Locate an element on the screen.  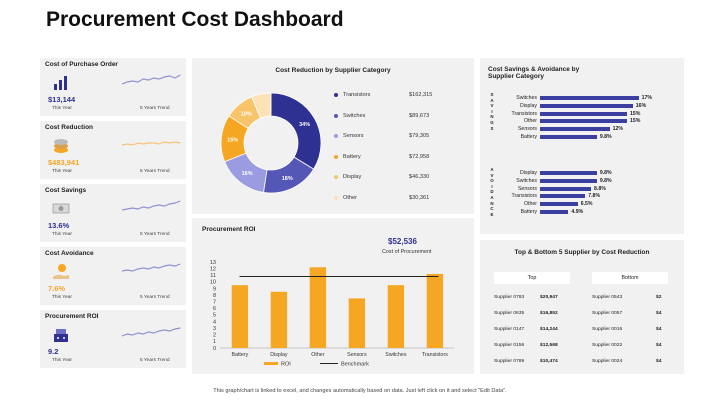
donut-title: Cost Reduction by Supplier Category is located at coordinates (333, 70).